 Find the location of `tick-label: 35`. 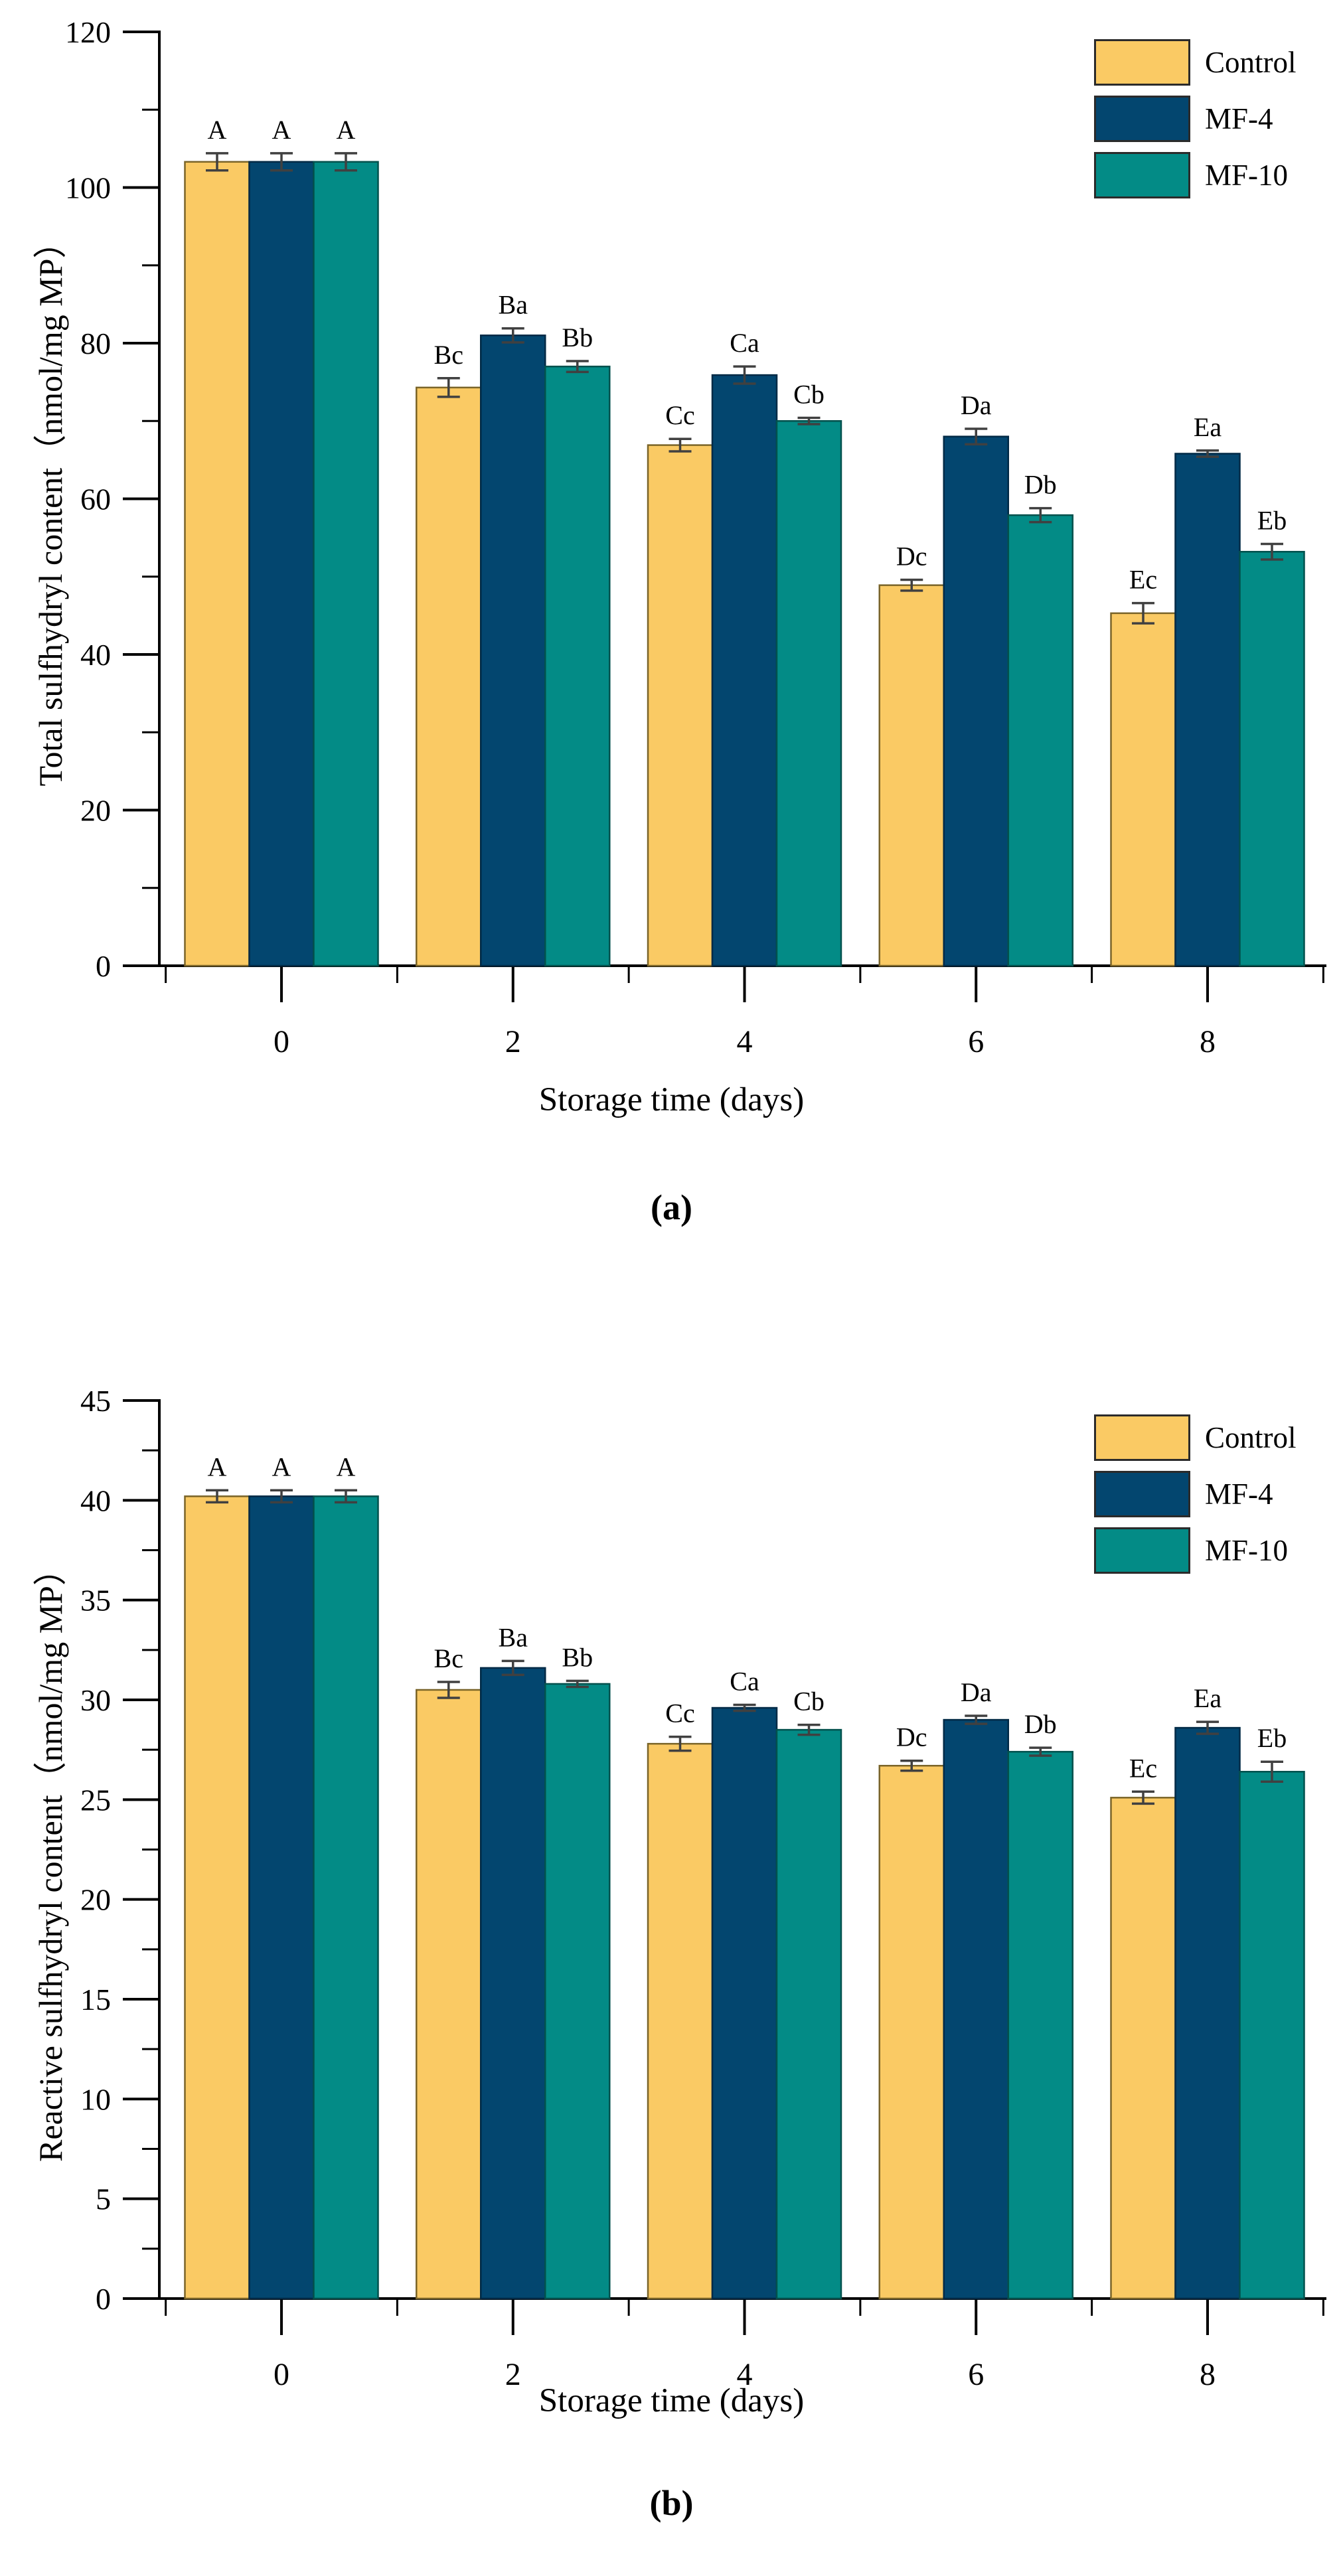

tick-label: 35 is located at coordinates (95, 1601).